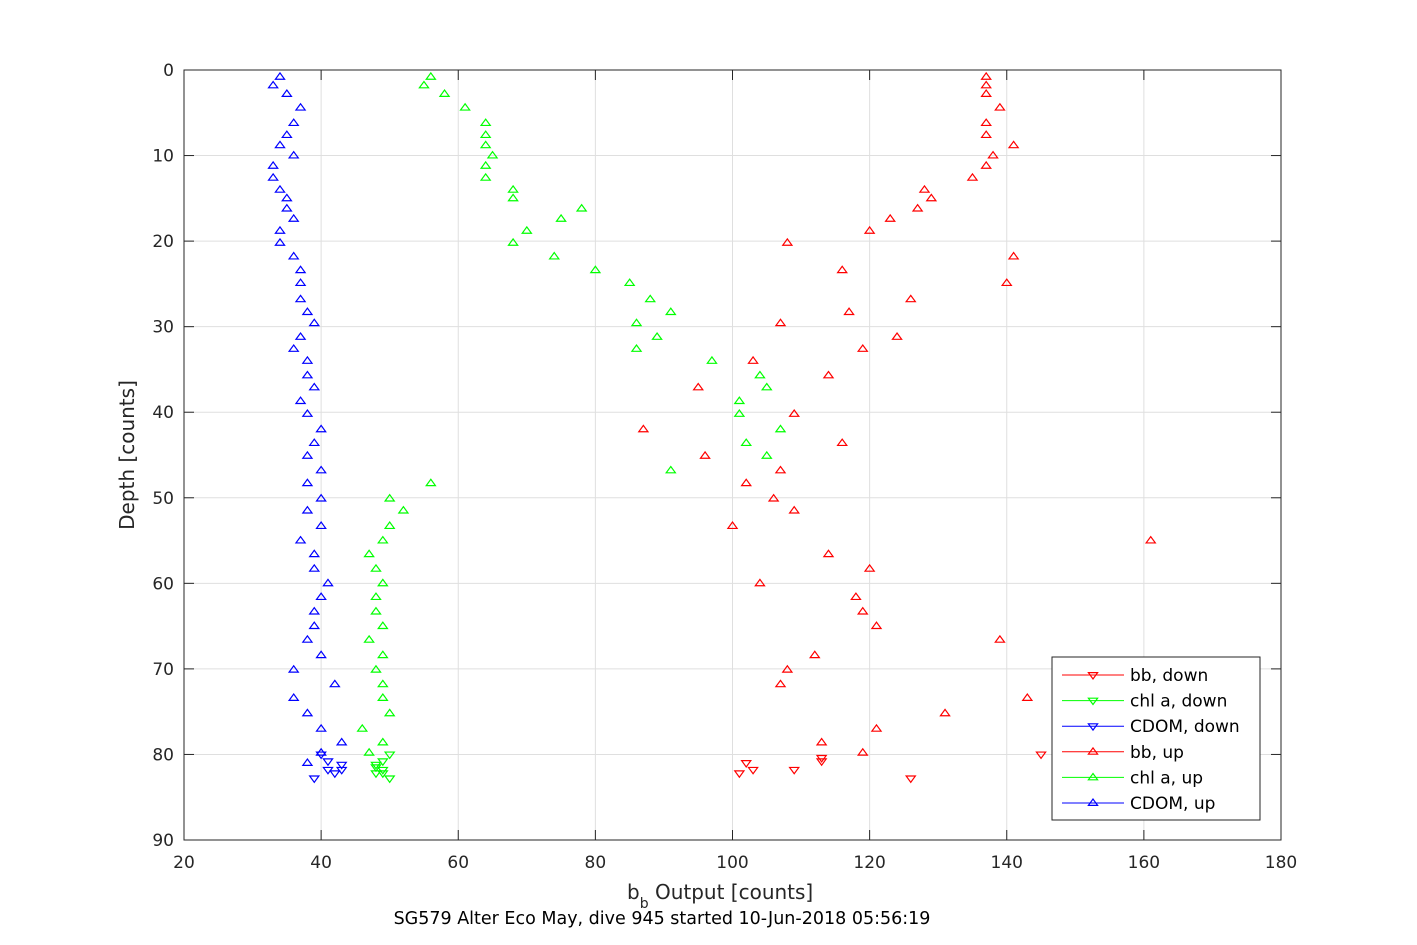 The height and width of the screenshot is (945, 1417). What do you see at coordinates (163, 157) in the screenshot?
I see `y-tick-label: 10` at bounding box center [163, 157].